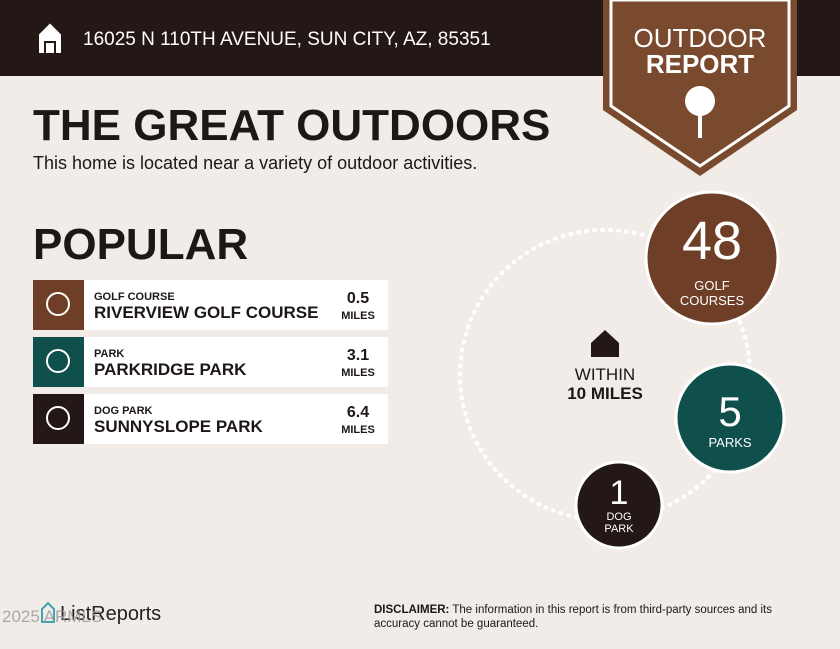 This screenshot has height=649, width=840. I want to click on count-label: DOG PARK, so click(619, 523).